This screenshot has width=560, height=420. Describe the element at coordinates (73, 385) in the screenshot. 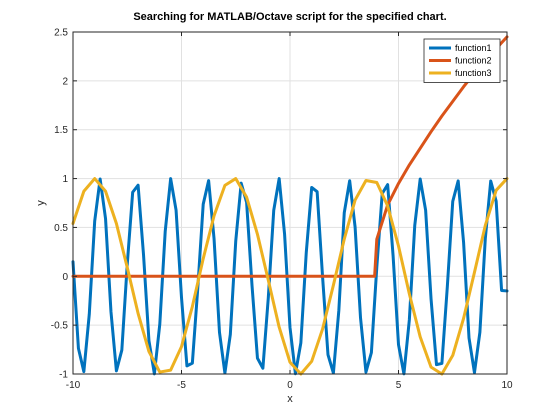

I see `x-tick-label: -10` at that location.